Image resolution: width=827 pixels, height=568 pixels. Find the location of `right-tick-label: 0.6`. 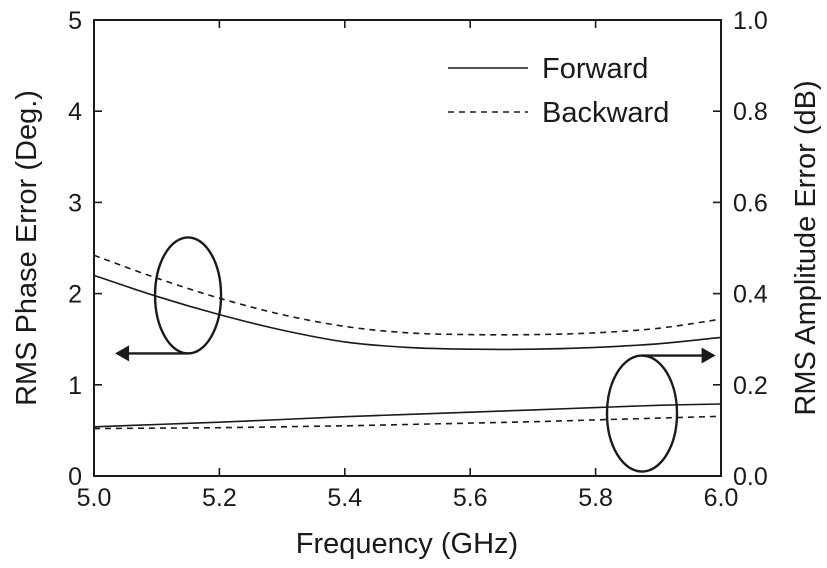

right-tick-label: 0.6 is located at coordinates (750, 203).